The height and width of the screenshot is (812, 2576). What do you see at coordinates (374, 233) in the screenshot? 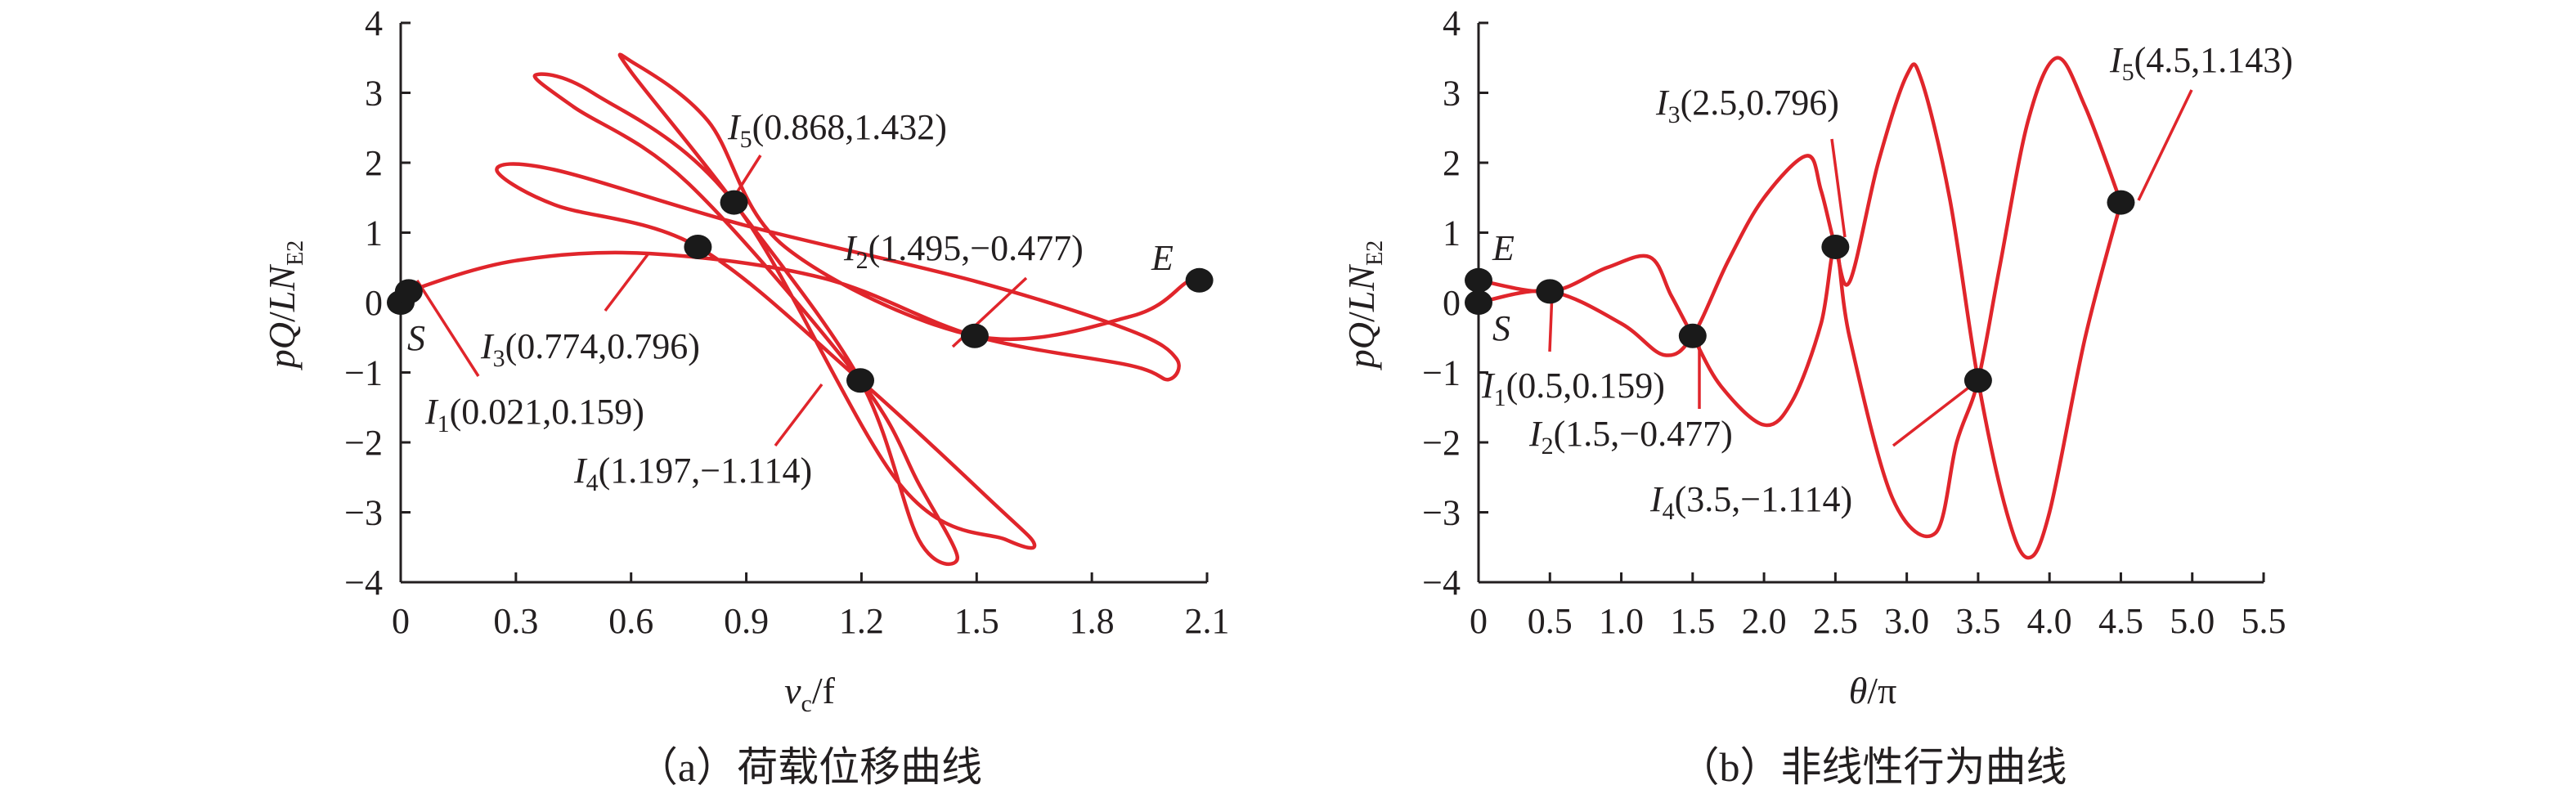
I see `panel-a-y-tick-label: 1` at bounding box center [374, 233].